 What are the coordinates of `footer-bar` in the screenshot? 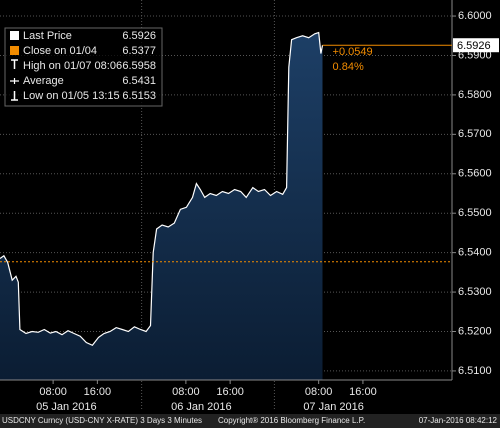 It's located at (250, 421).